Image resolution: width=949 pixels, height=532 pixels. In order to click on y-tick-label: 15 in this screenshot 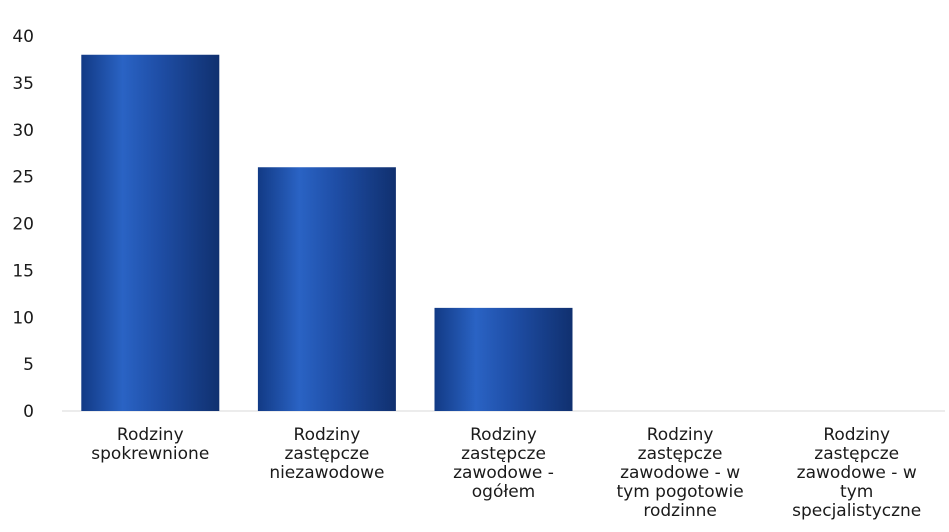, I will do `click(23, 271)`.